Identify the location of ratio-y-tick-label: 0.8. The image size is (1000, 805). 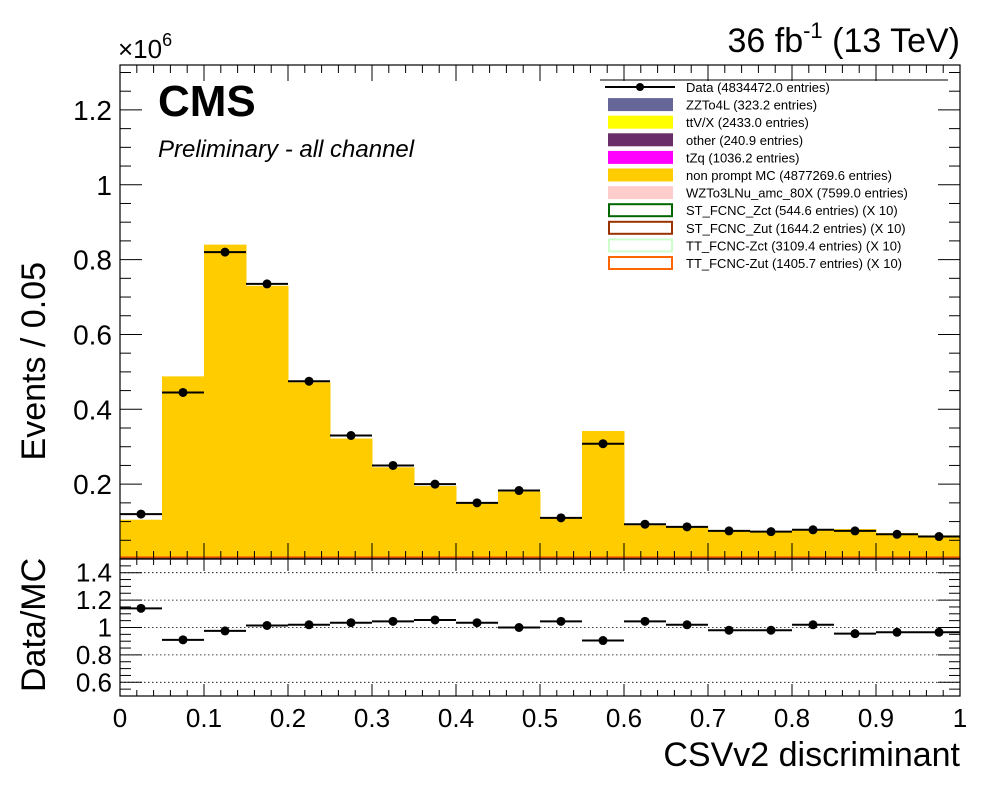
(94, 655).